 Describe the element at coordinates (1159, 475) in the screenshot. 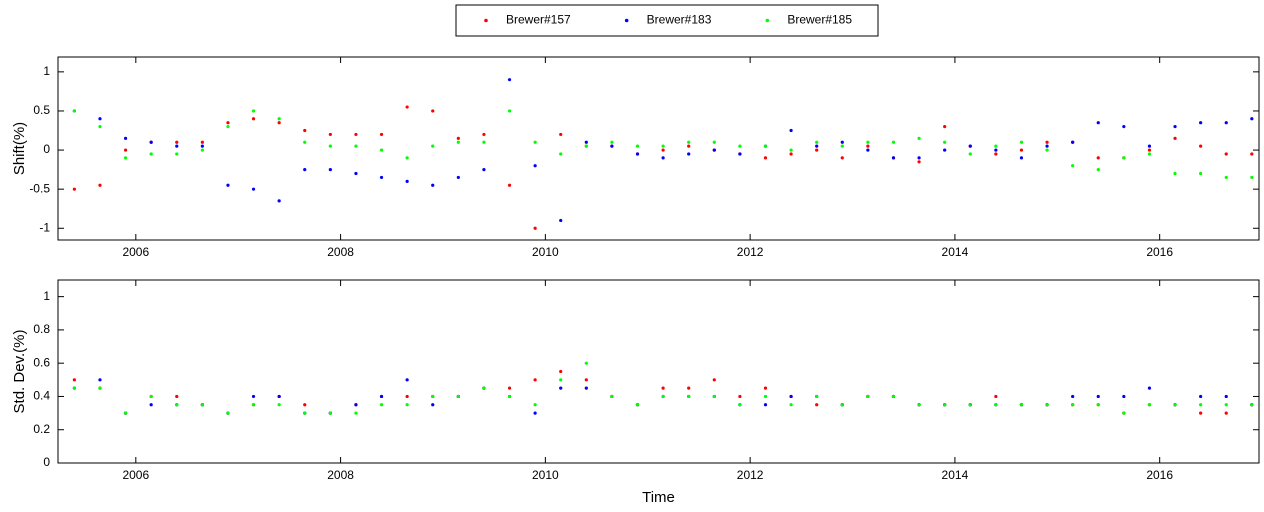

I see `x-tick-label: 2016` at that location.